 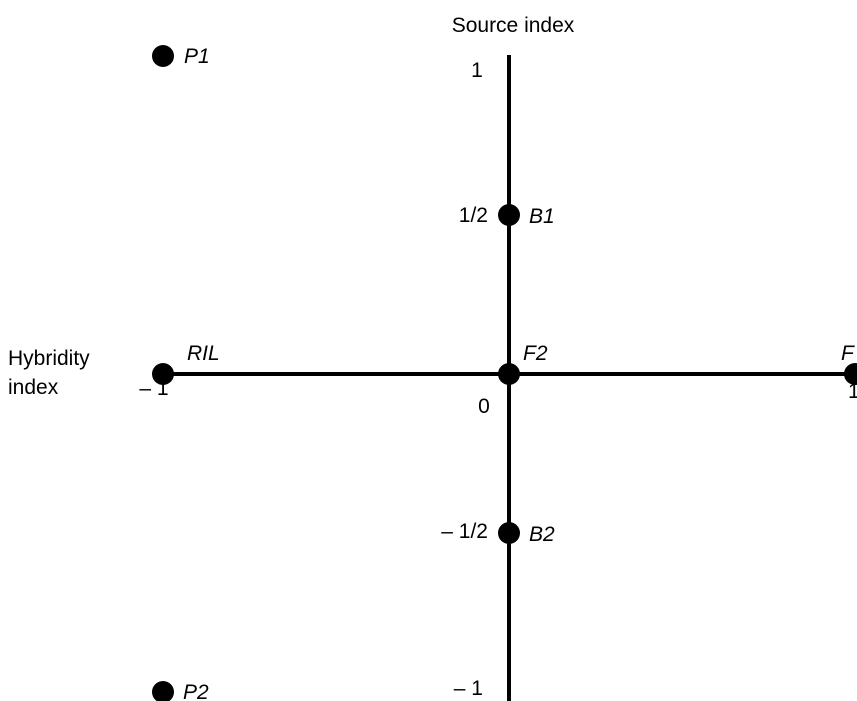 I want to click on point-ril, so click(x=163, y=374).